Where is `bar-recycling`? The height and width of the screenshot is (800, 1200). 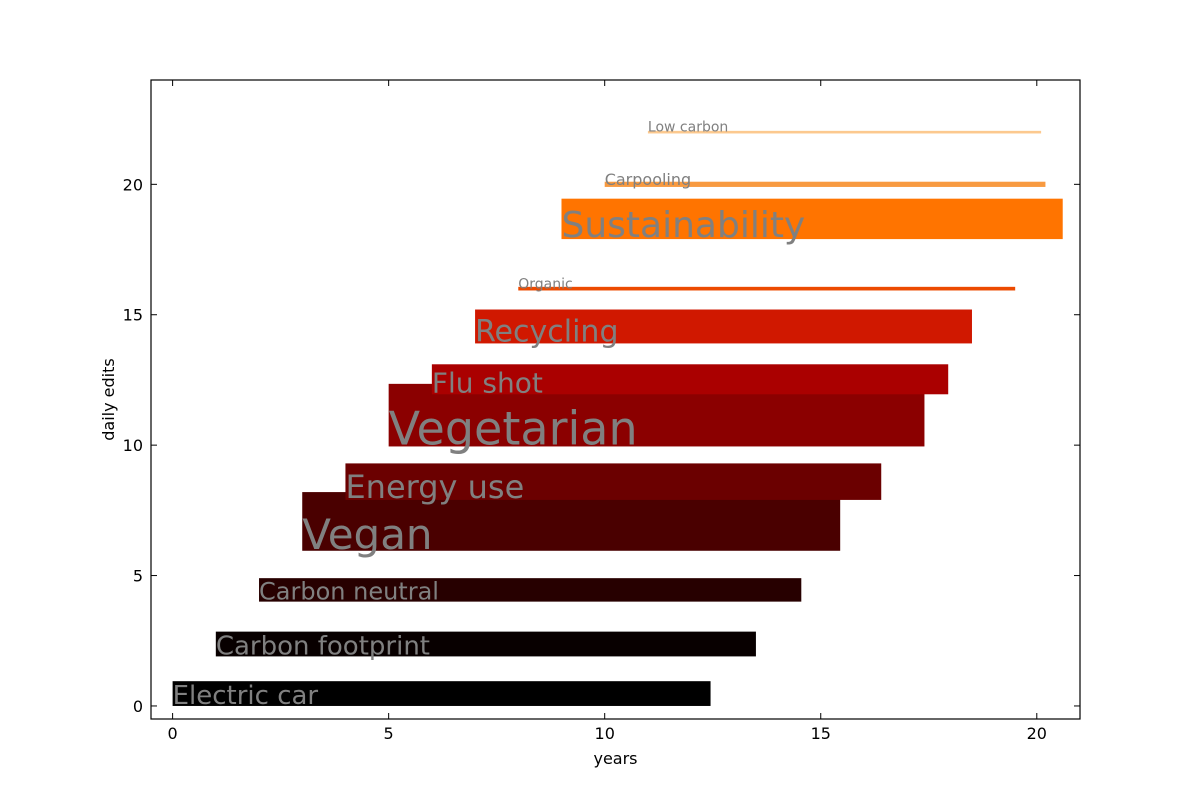 bar-recycling is located at coordinates (723, 326).